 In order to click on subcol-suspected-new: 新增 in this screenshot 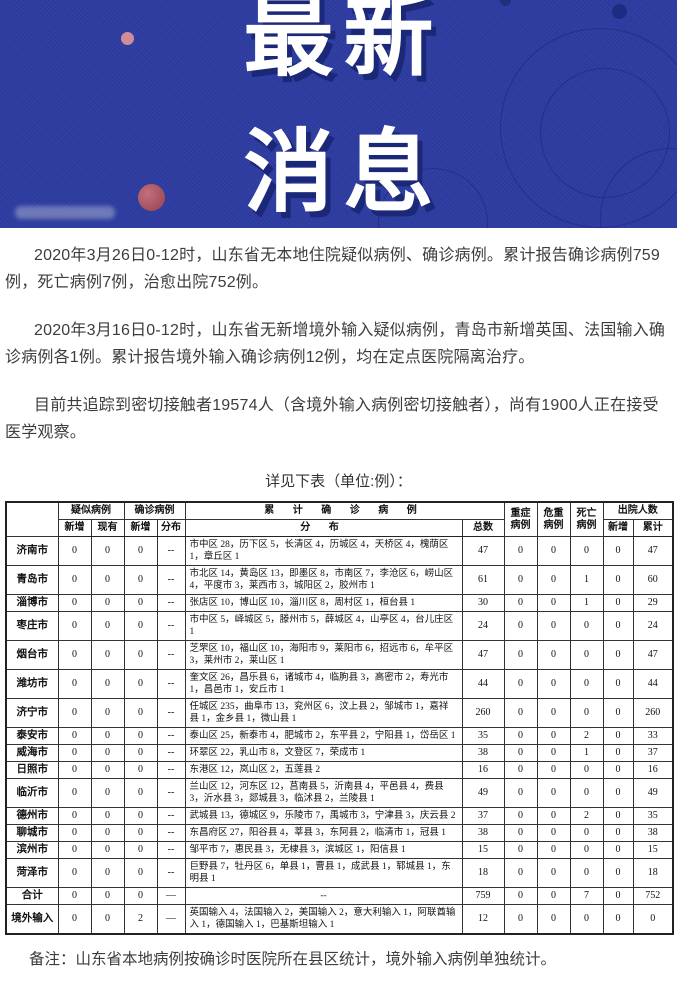, I will do `click(74, 528)`.